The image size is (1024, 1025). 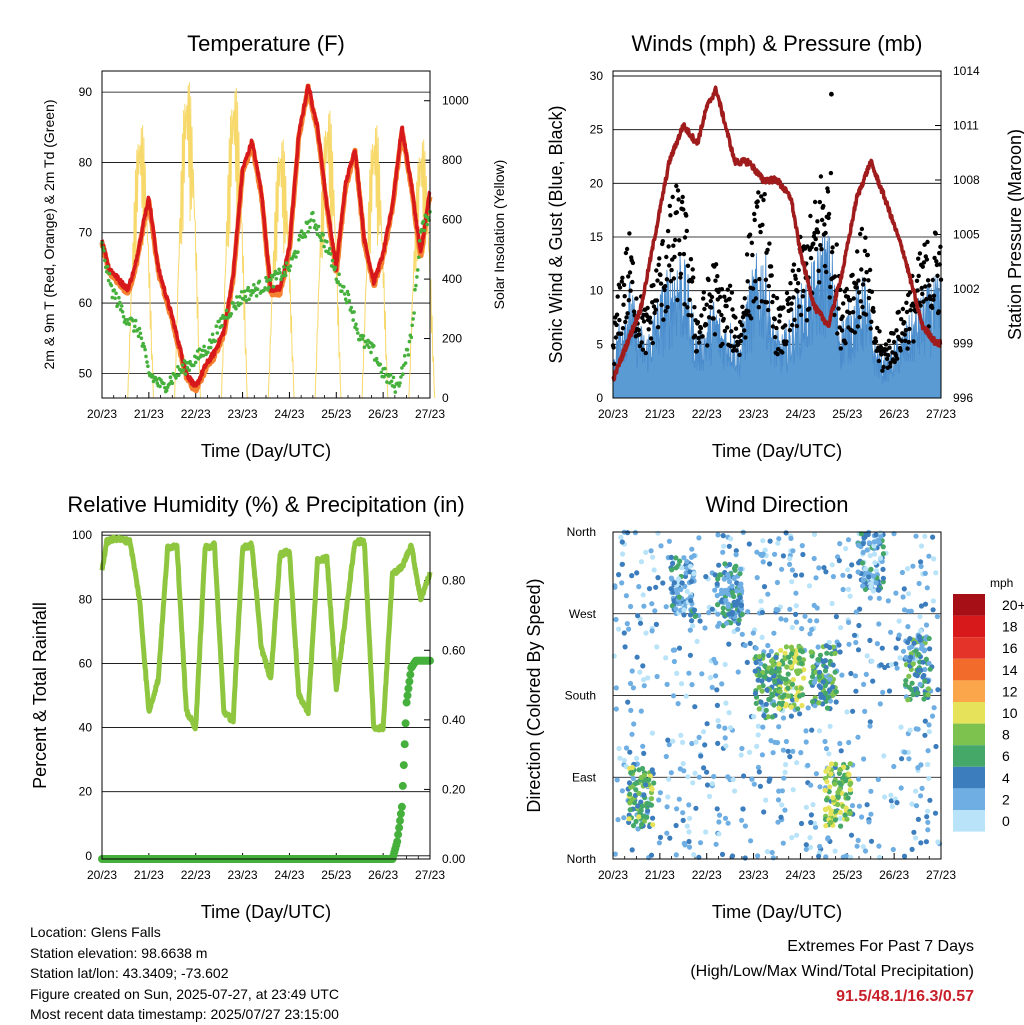 What do you see at coordinates (149, 875) in the screenshot?
I see `x-tick-label: 21/23` at bounding box center [149, 875].